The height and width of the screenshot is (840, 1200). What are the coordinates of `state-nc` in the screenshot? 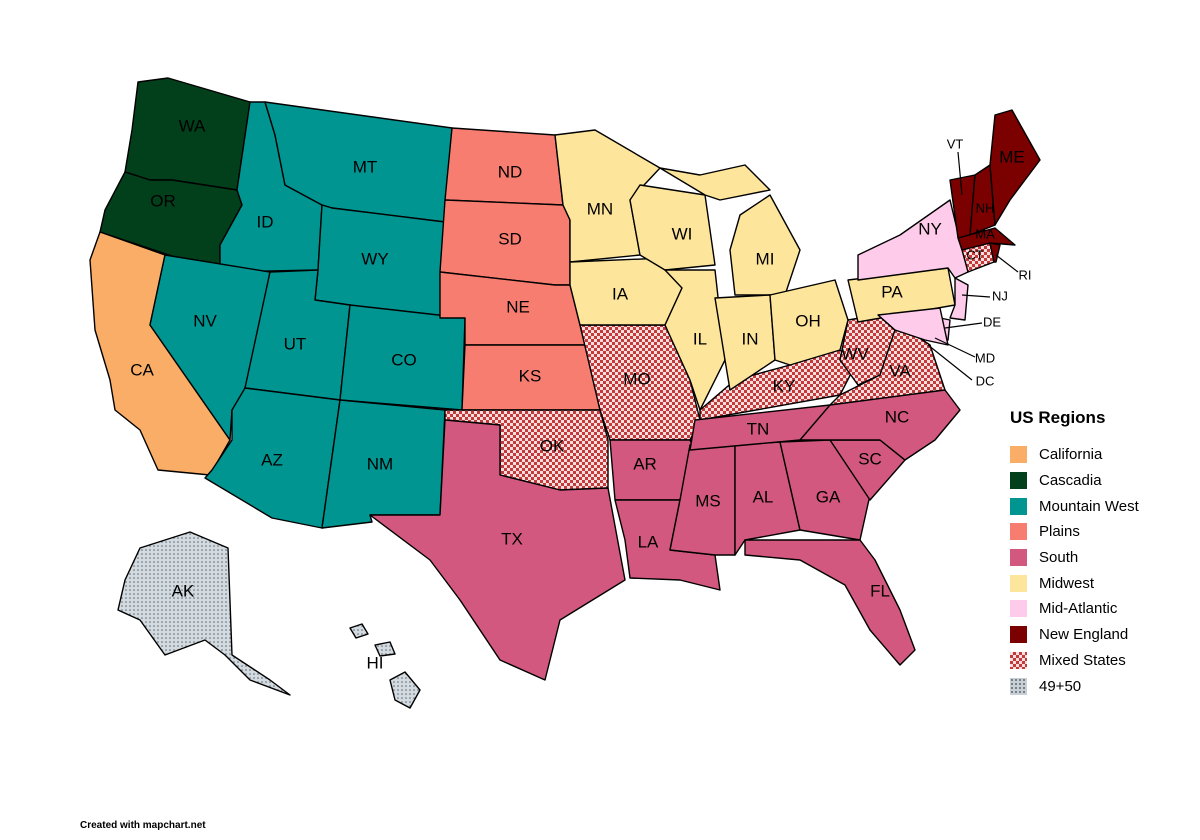 It's located at (880, 425).